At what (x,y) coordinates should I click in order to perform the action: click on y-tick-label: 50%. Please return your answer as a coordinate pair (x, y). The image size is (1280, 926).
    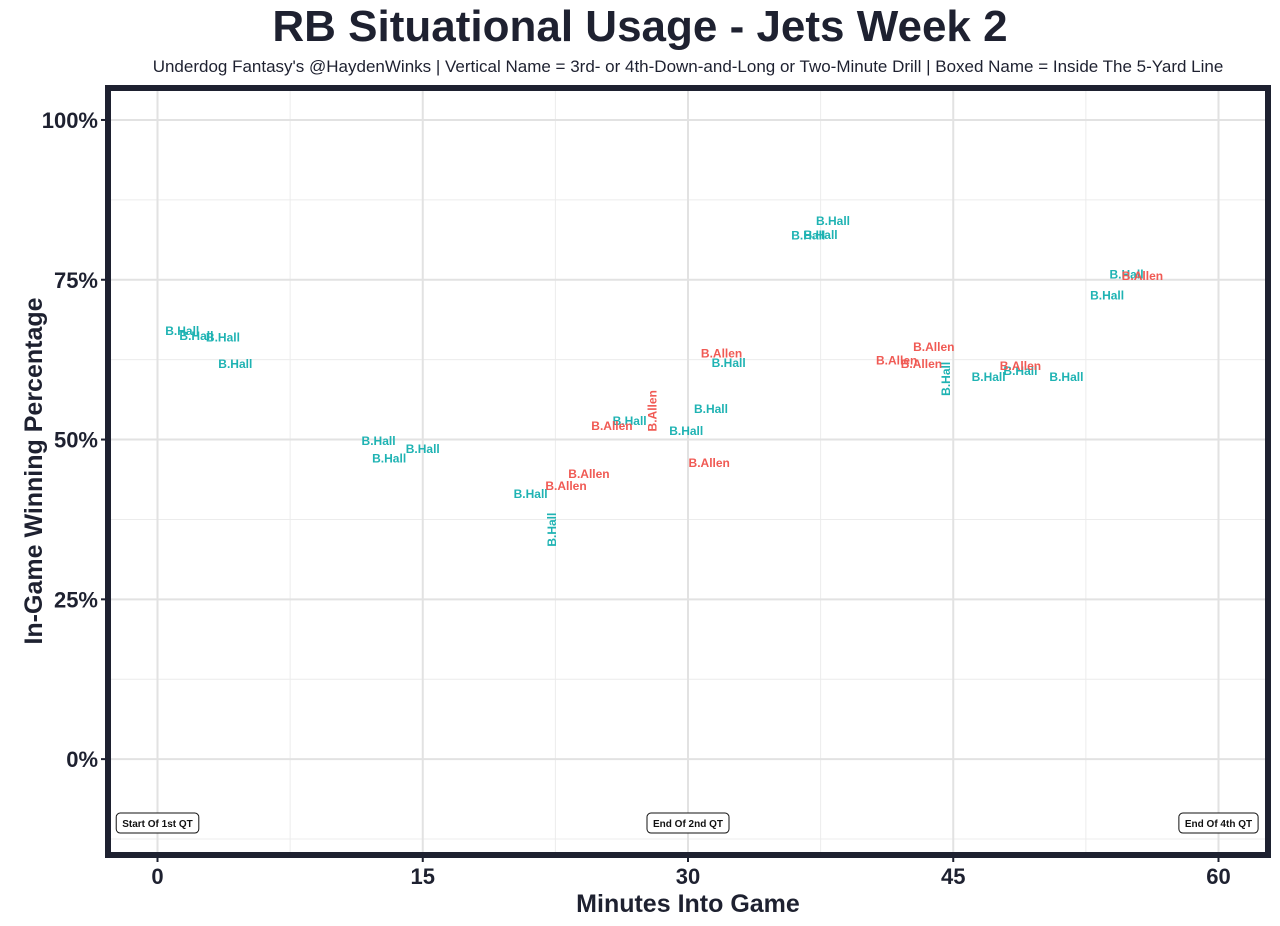
    Looking at the image, I should click on (76, 440).